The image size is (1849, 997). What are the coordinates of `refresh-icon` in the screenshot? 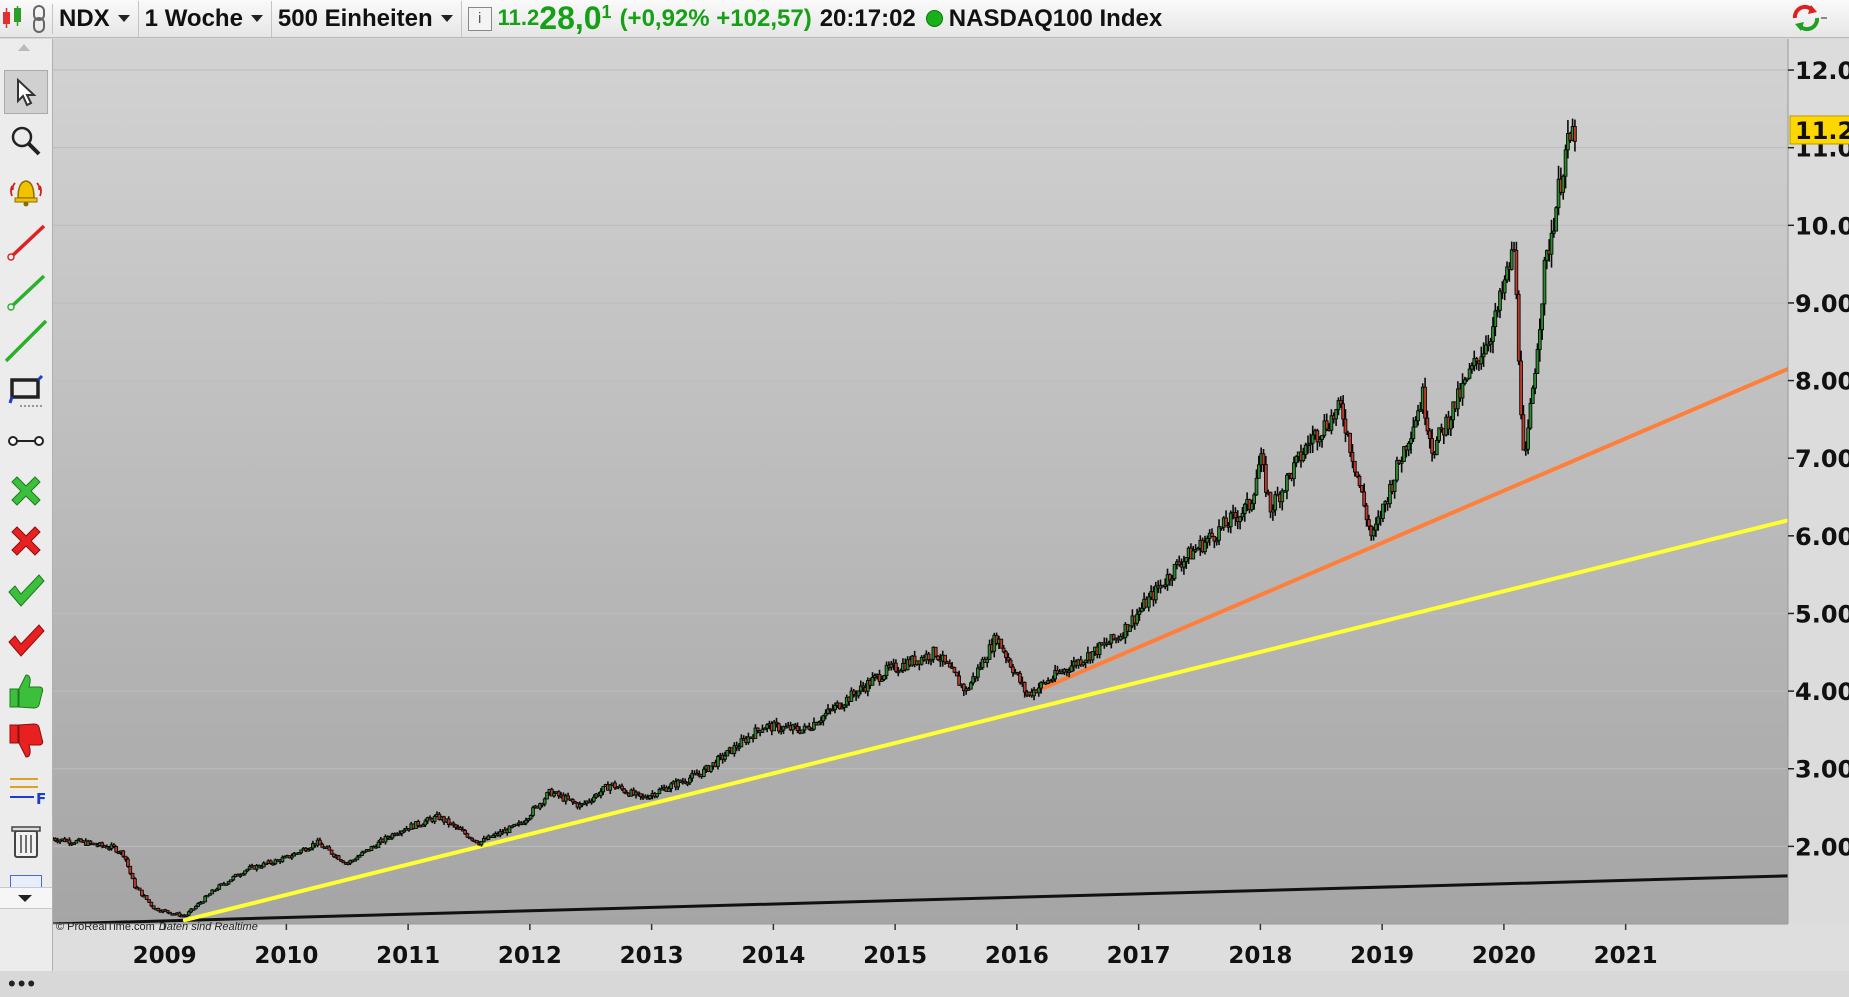 It's located at (1807, 20).